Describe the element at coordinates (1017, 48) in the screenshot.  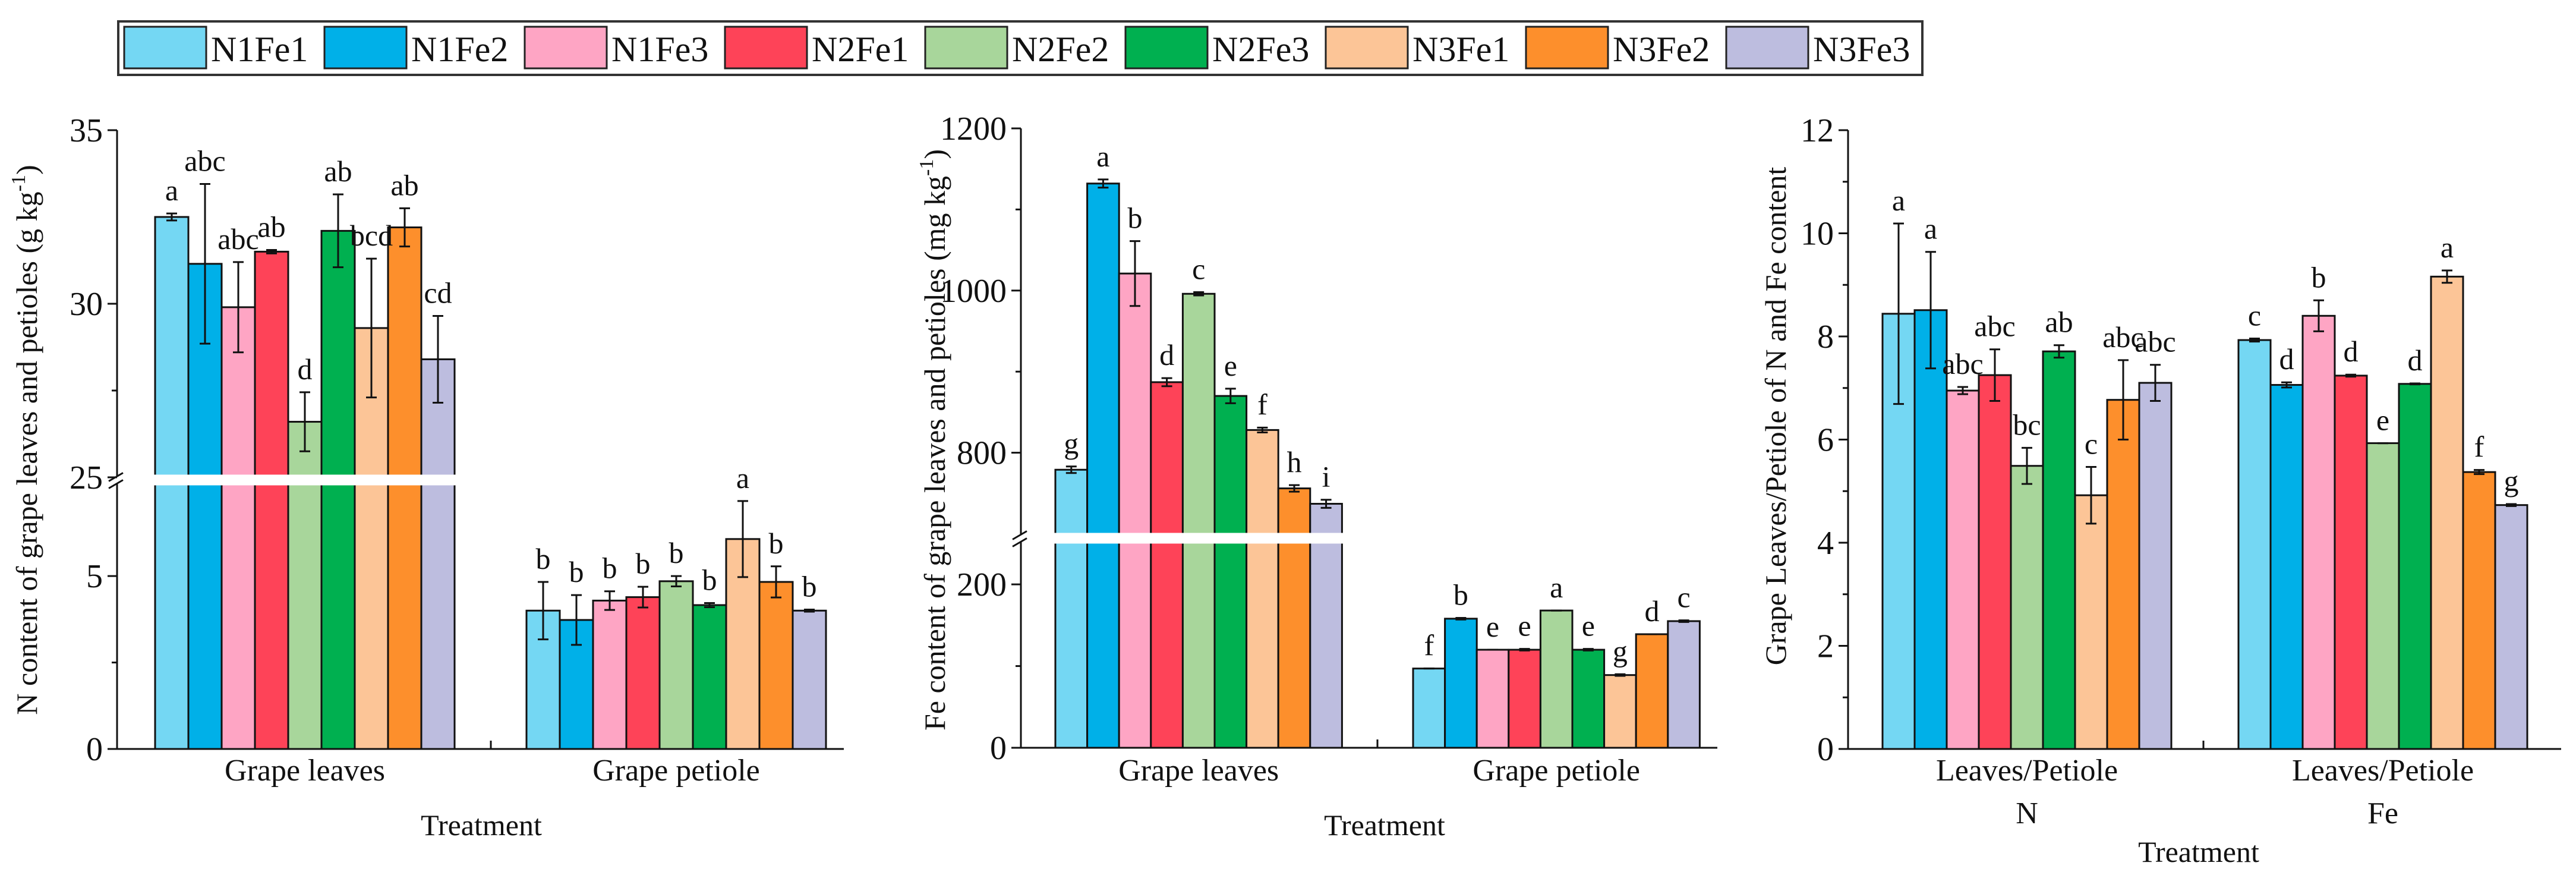
I see `legend-item-n2fe2: N2Fe2` at that location.